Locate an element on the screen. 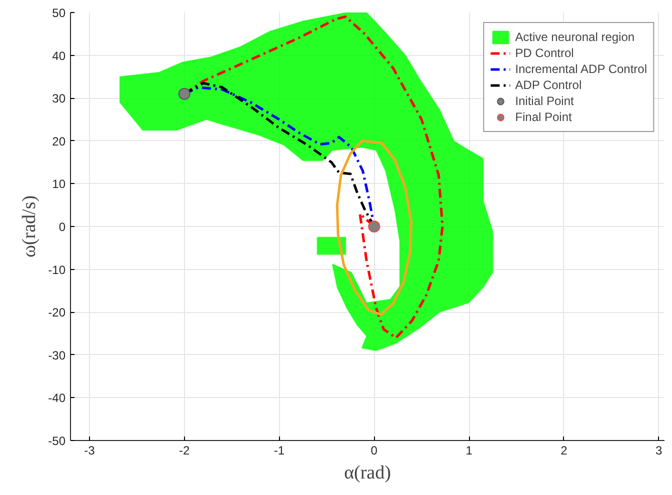 The width and height of the screenshot is (672, 495). y-axis-title: ω(rad/s) is located at coordinates (29, 226).